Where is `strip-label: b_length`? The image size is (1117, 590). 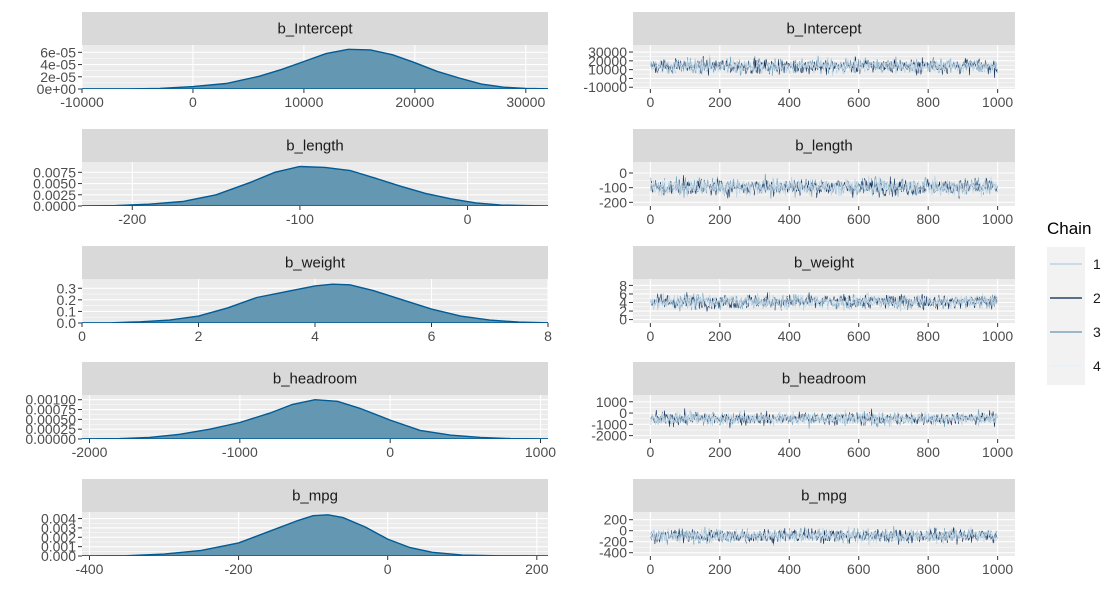
strip-label: b_length is located at coordinates (824, 146).